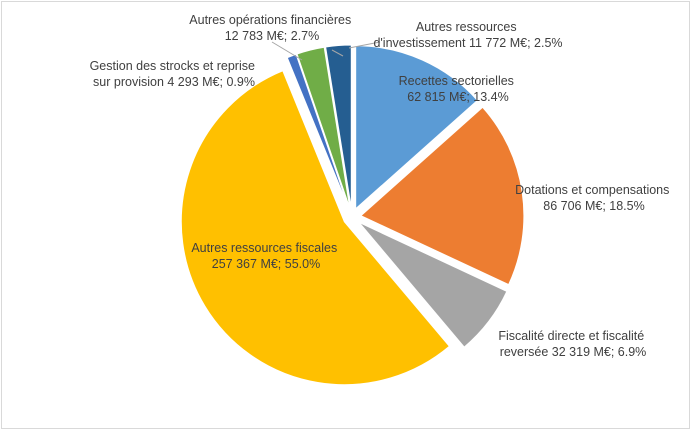 The height and width of the screenshot is (432, 692). Describe the element at coordinates (458, 89) in the screenshot. I see `data-label-recettes-sectorielles: Recettes sectorielles 62 815 M€; 13.4%` at that location.